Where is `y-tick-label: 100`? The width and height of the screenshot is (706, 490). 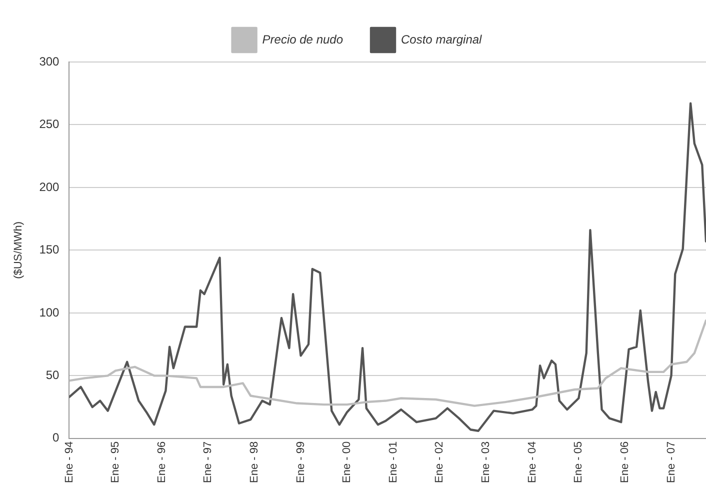
y-tick-label: 100 is located at coordinates (49, 312).